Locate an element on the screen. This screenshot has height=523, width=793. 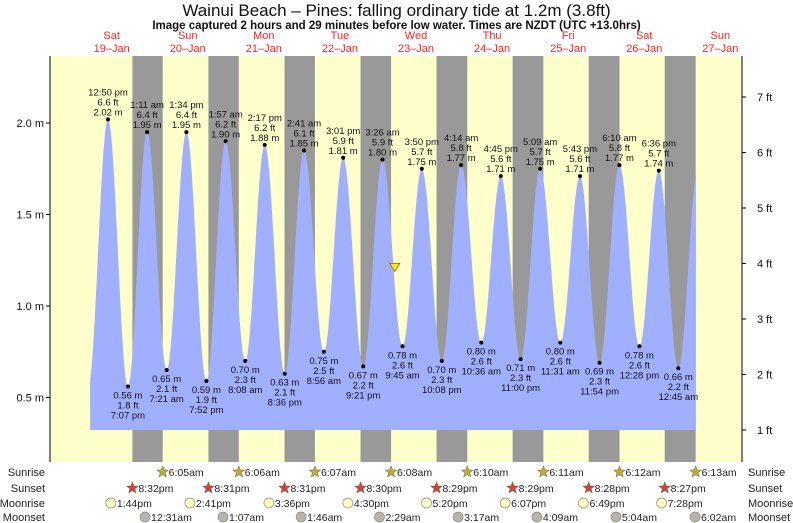
moonset-time: 5:04am is located at coordinates (639, 517).